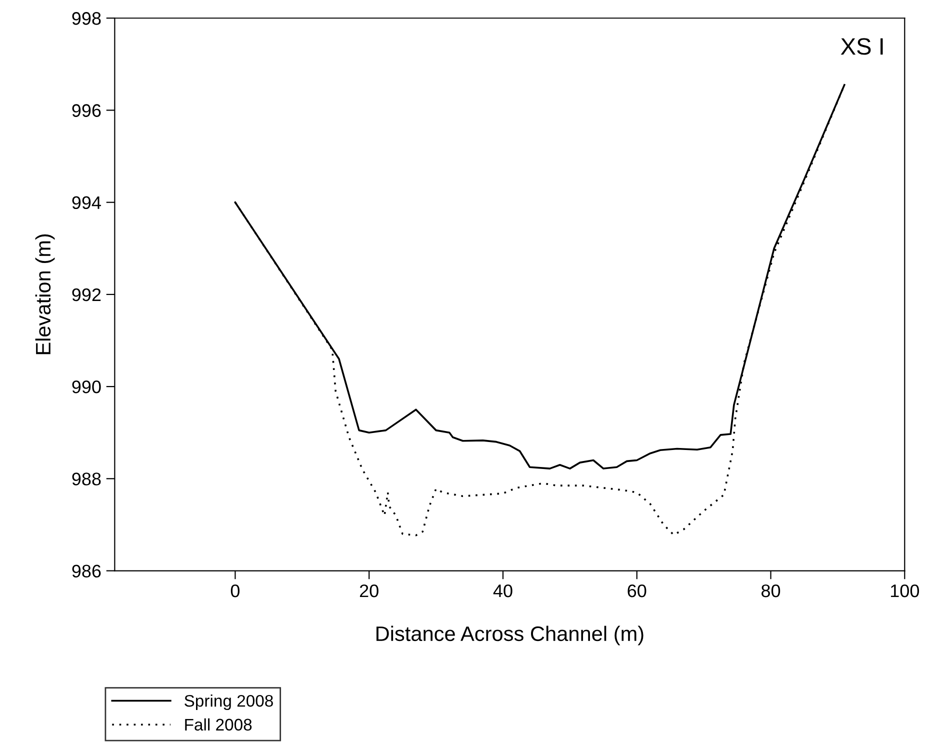 Image resolution: width=925 pixels, height=755 pixels. What do you see at coordinates (228, 702) in the screenshot?
I see `legend-label: Spring 2008` at bounding box center [228, 702].